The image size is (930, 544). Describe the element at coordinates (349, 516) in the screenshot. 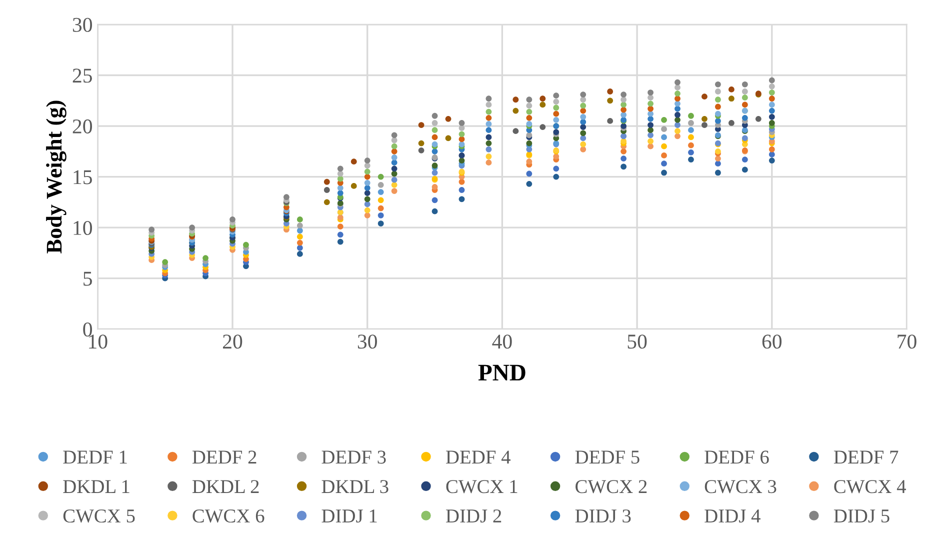

I see `legend-label: DIDJ 1` at that location.